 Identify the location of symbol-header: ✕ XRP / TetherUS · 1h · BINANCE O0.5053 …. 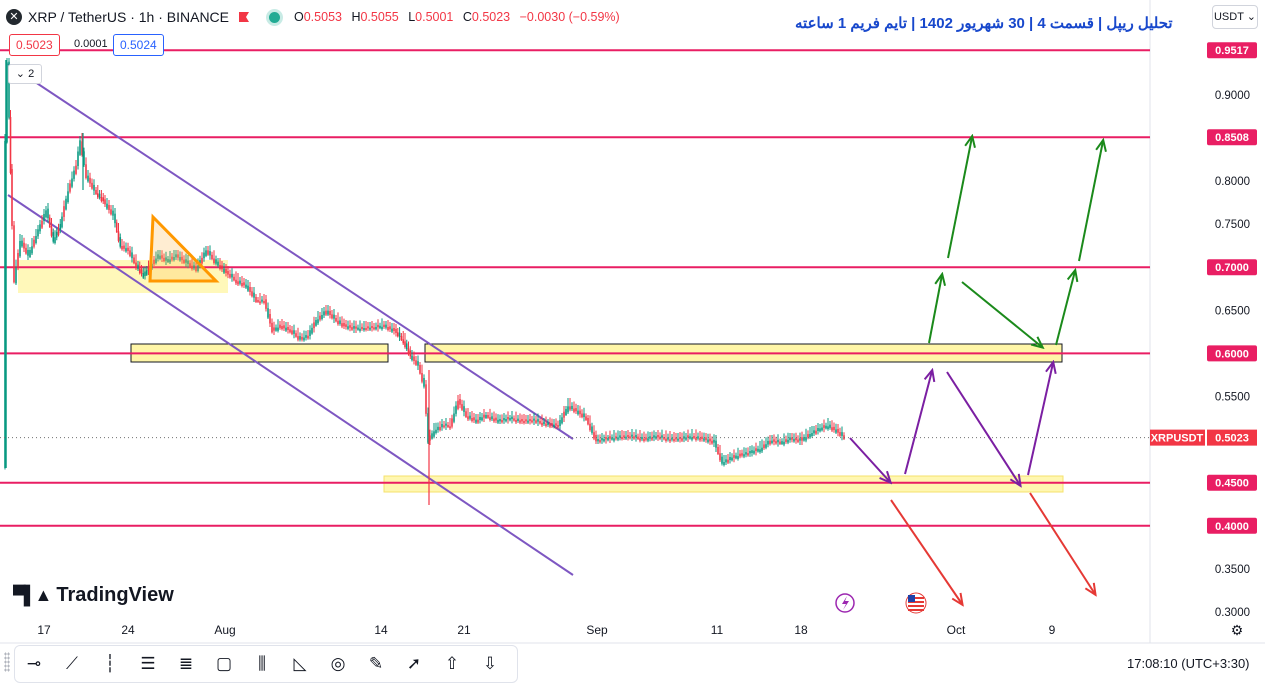
(316, 17).